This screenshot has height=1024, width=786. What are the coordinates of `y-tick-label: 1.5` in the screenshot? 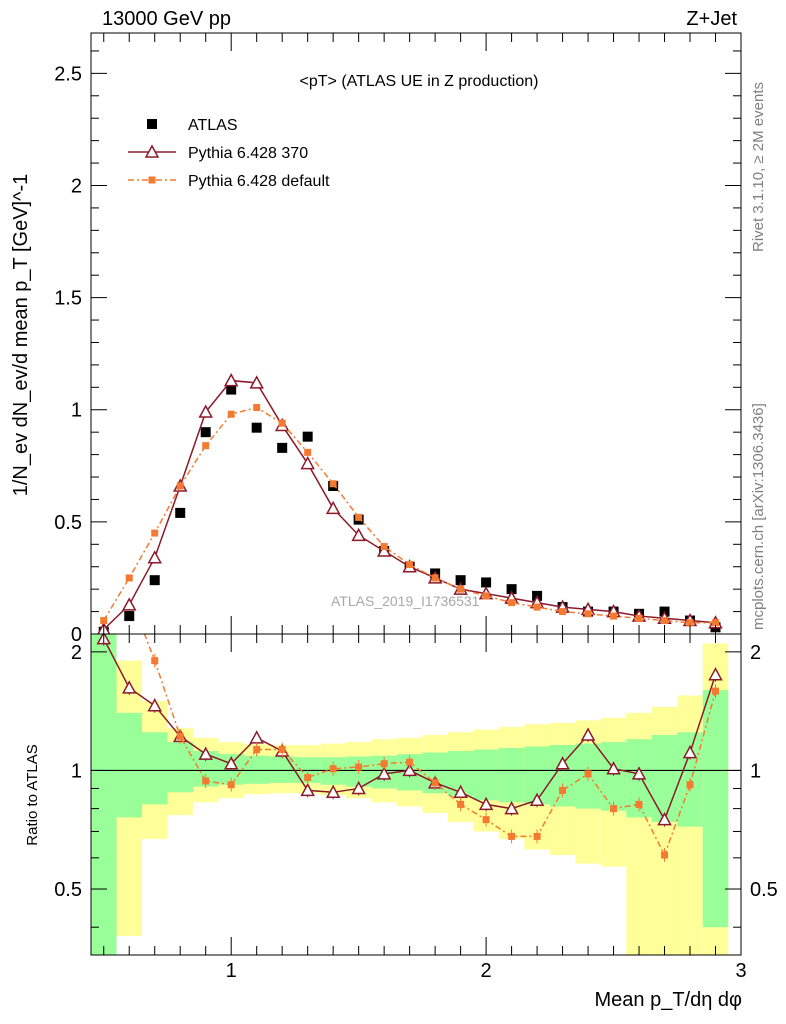 It's located at (68, 299).